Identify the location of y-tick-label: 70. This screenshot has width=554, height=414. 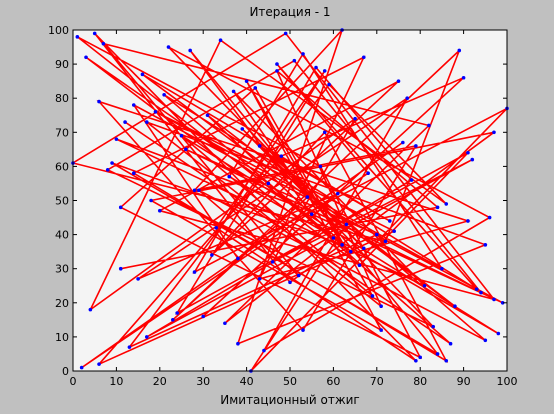
(62, 132).